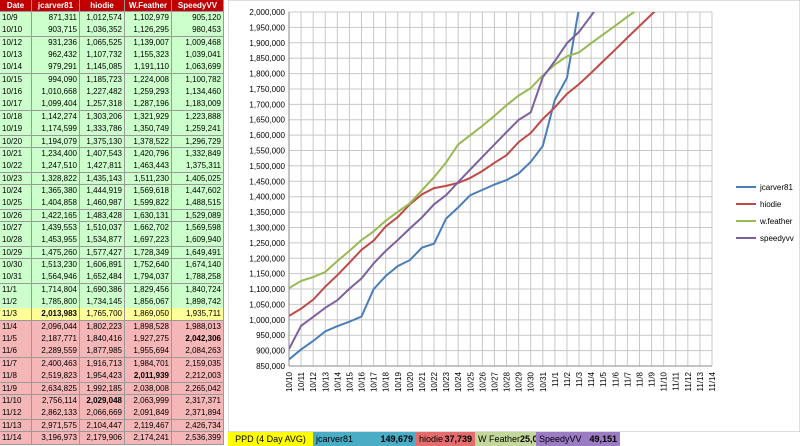  I want to click on y-tick-label: 1,350,000, so click(267, 212).